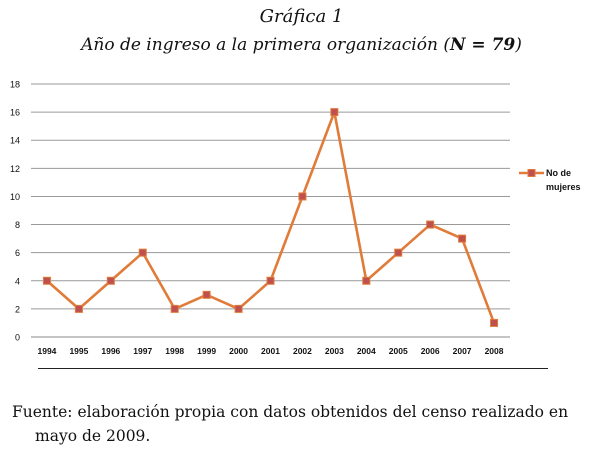 This screenshot has height=449, width=603. I want to click on separator-rule, so click(293, 368).